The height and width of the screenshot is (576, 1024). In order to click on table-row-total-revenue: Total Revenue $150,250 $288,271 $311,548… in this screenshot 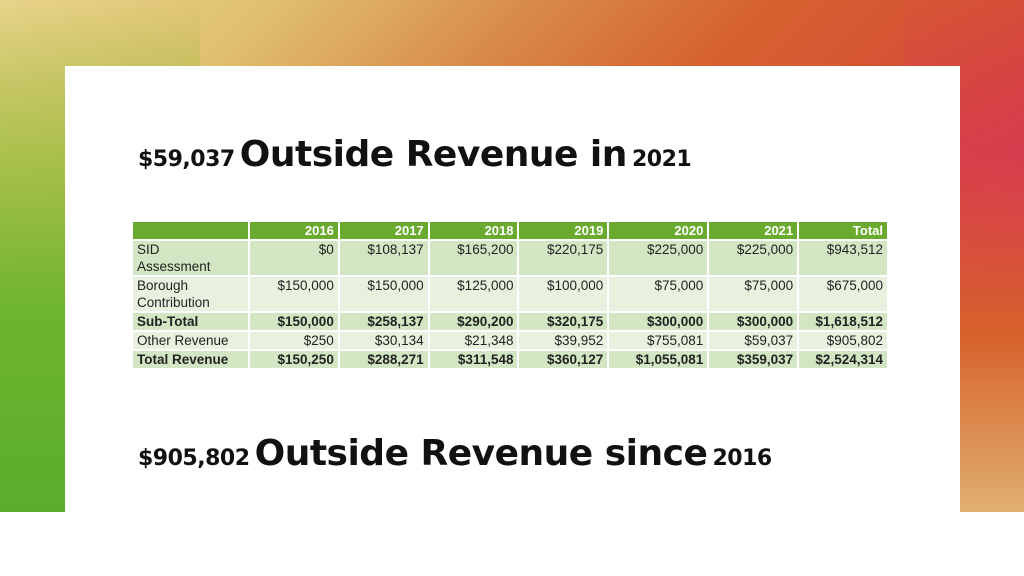, I will do `click(511, 360)`.